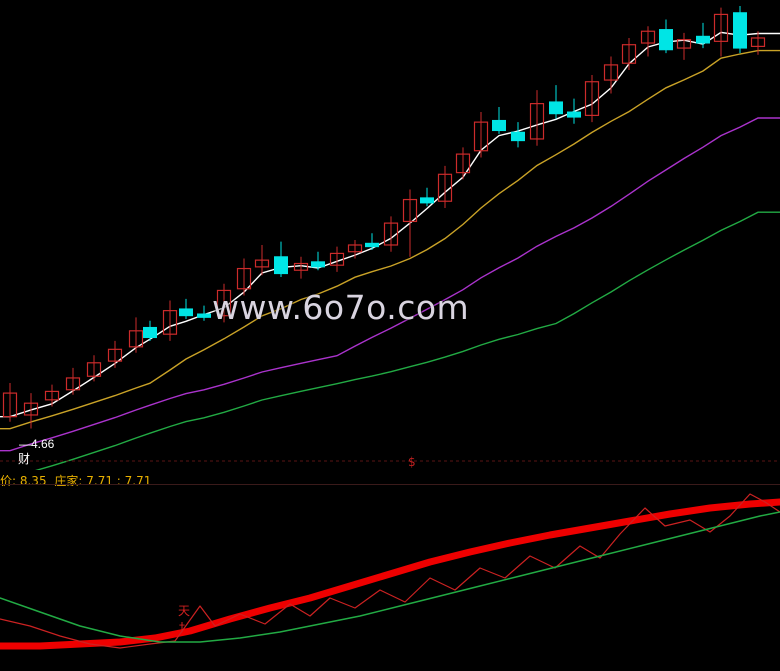  Describe the element at coordinates (24, 459) in the screenshot. I see `cn-corner-mark: 财` at that location.